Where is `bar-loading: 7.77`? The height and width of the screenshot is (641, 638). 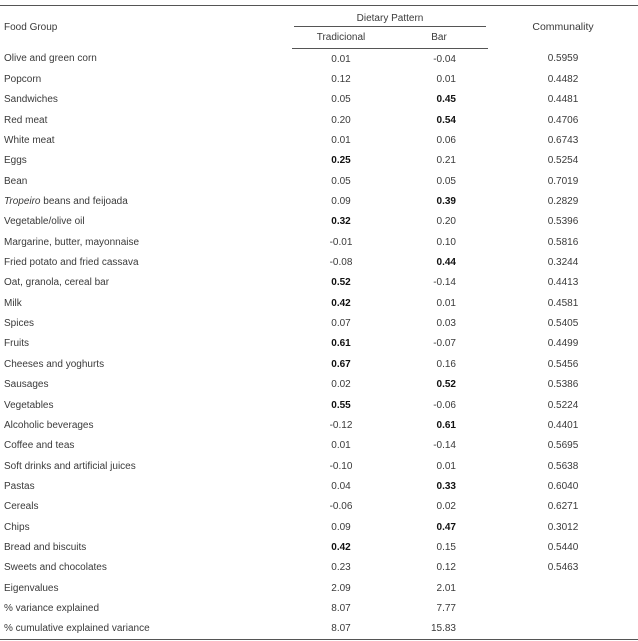
bar-loading: 7.77 is located at coordinates (446, 608).